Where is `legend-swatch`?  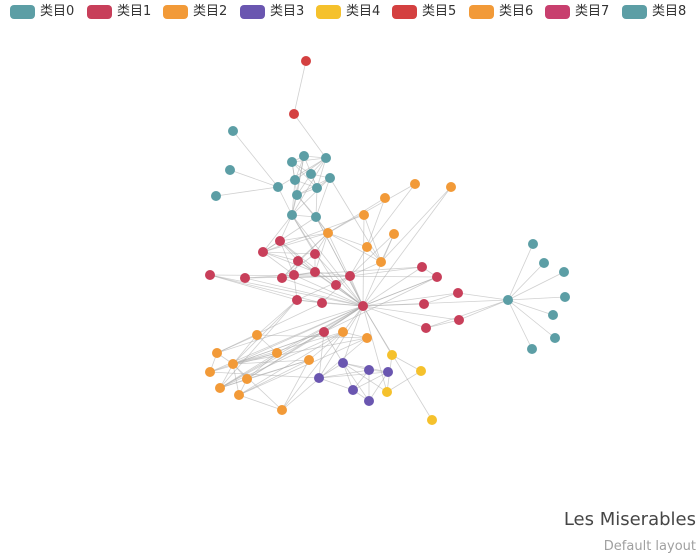 legend-swatch is located at coordinates (22, 12).